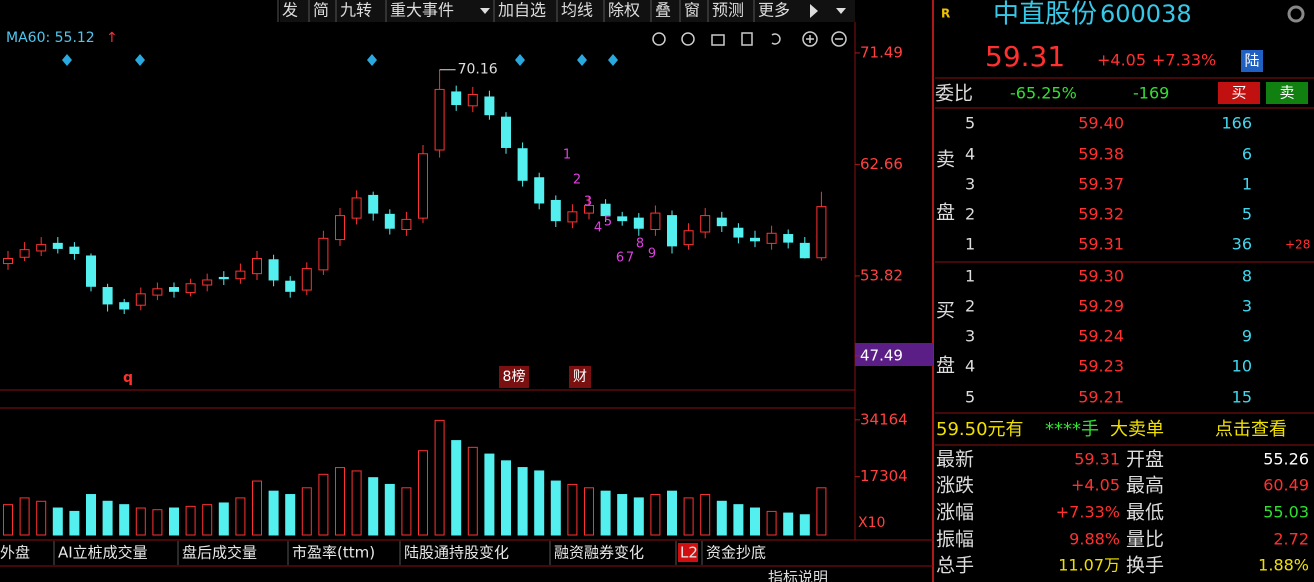 The height and width of the screenshot is (582, 1314). Describe the element at coordinates (1137, 429) in the screenshot. I see `banner-text: 大卖单` at that location.